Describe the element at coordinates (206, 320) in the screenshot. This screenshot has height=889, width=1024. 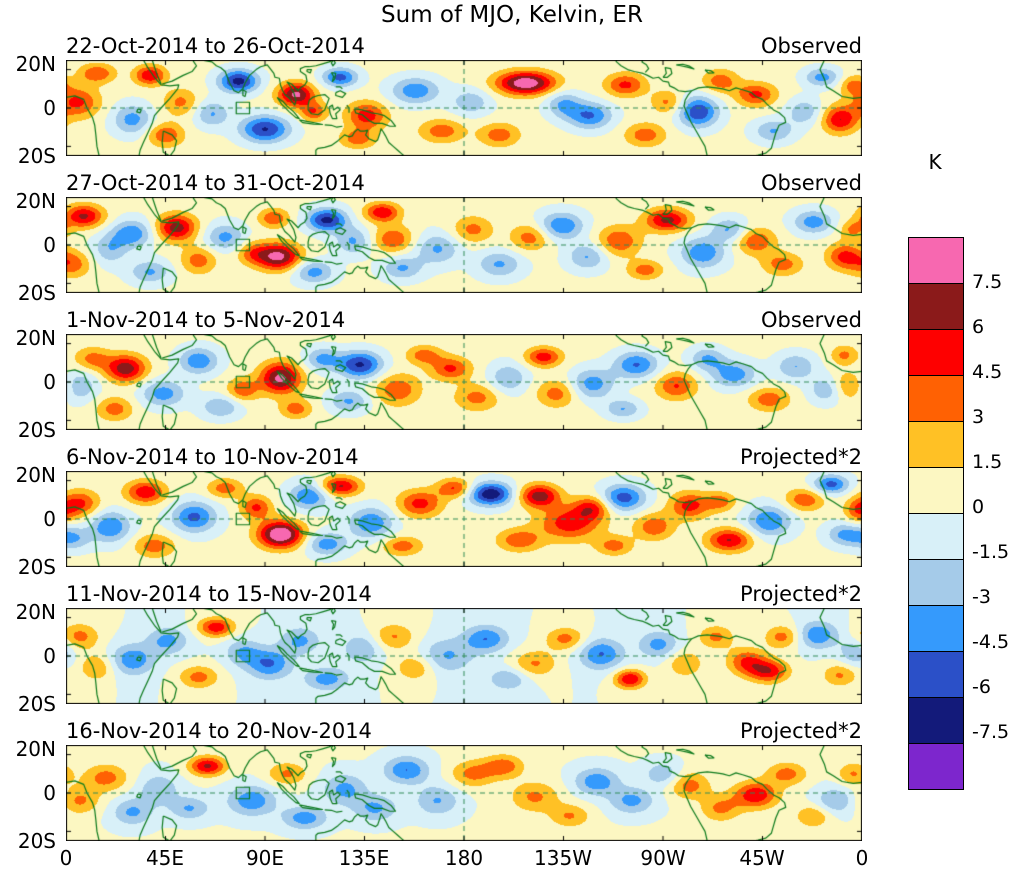
I see `panel-date-range: 1-Nov-2014 to 5-Nov-2014` at that location.